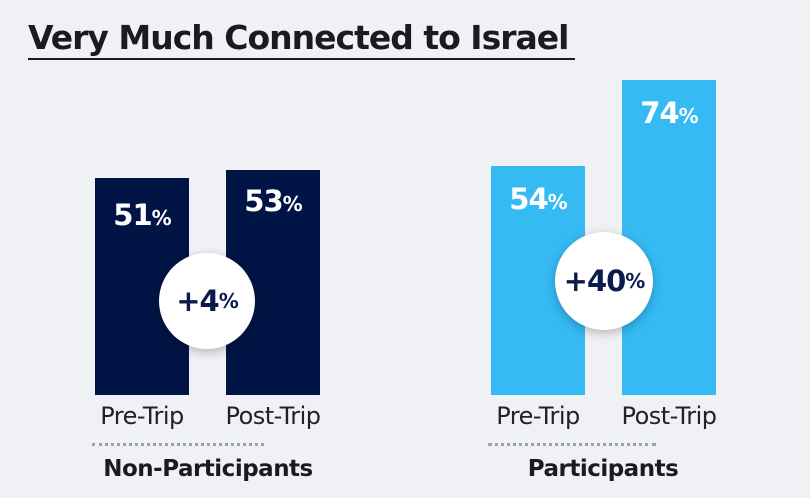  I want to click on change-bubble-non-participants: +4%, so click(207, 301).